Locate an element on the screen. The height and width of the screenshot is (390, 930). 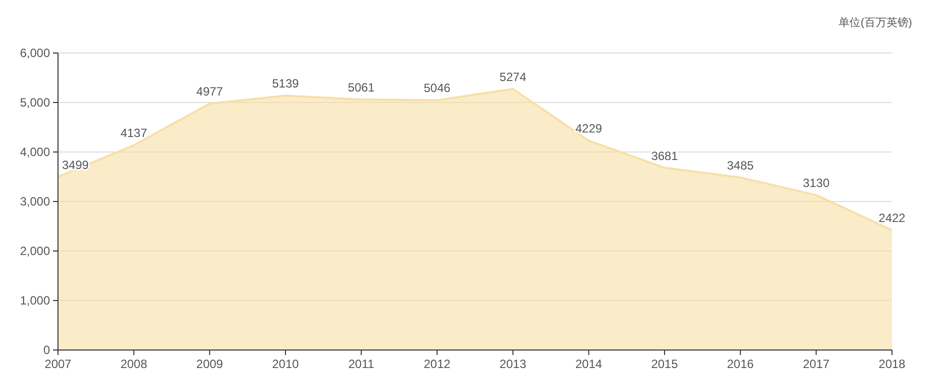
x-tick-label: 2012 is located at coordinates (437, 364).